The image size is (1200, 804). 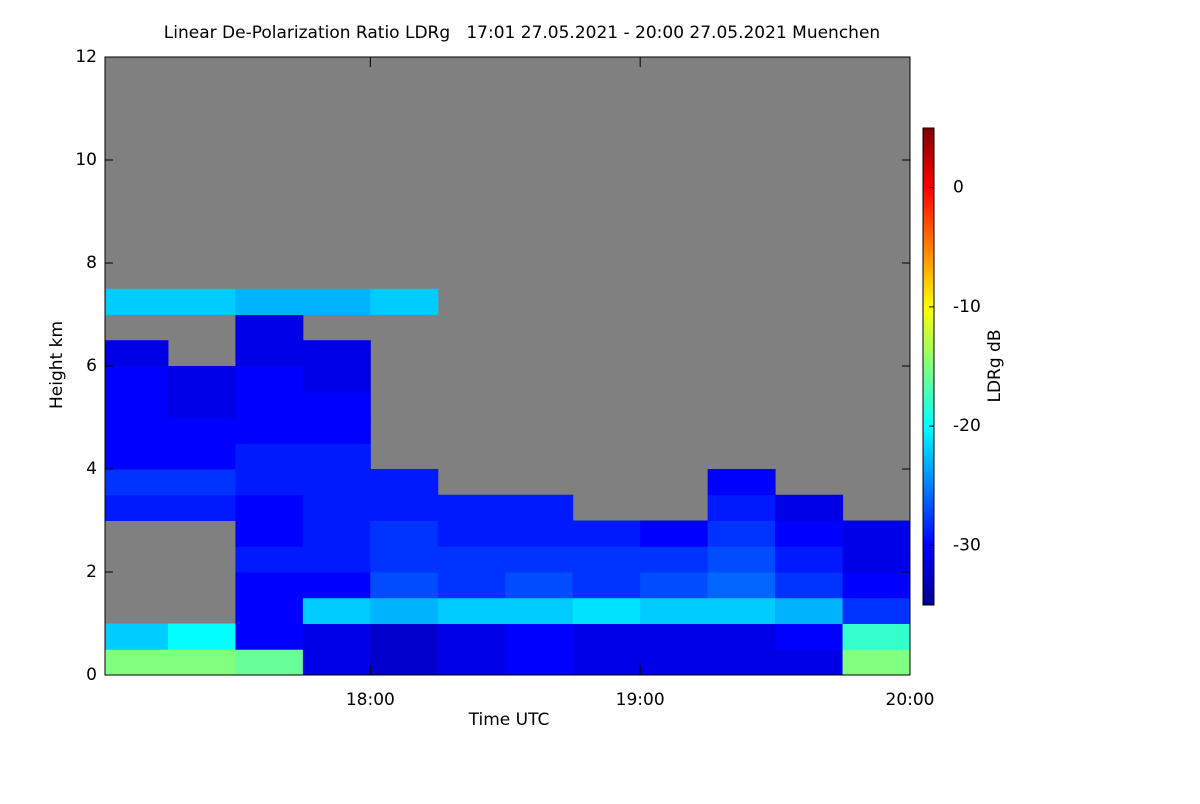 What do you see at coordinates (91, 572) in the screenshot?
I see `y-tick-label: 2` at bounding box center [91, 572].